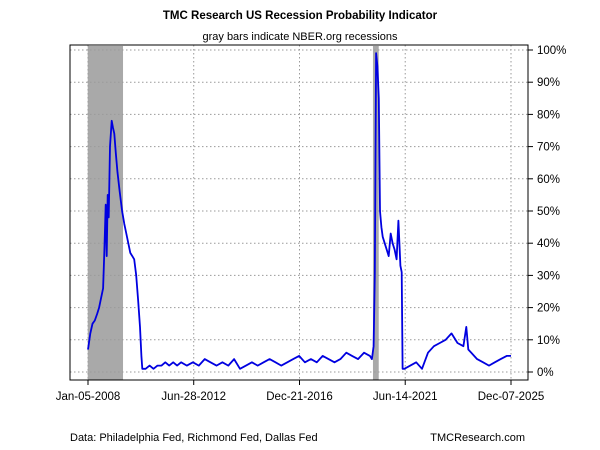 The width and height of the screenshot is (600, 450). I want to click on x-tick-label: Jun-14-2021, so click(405, 397).